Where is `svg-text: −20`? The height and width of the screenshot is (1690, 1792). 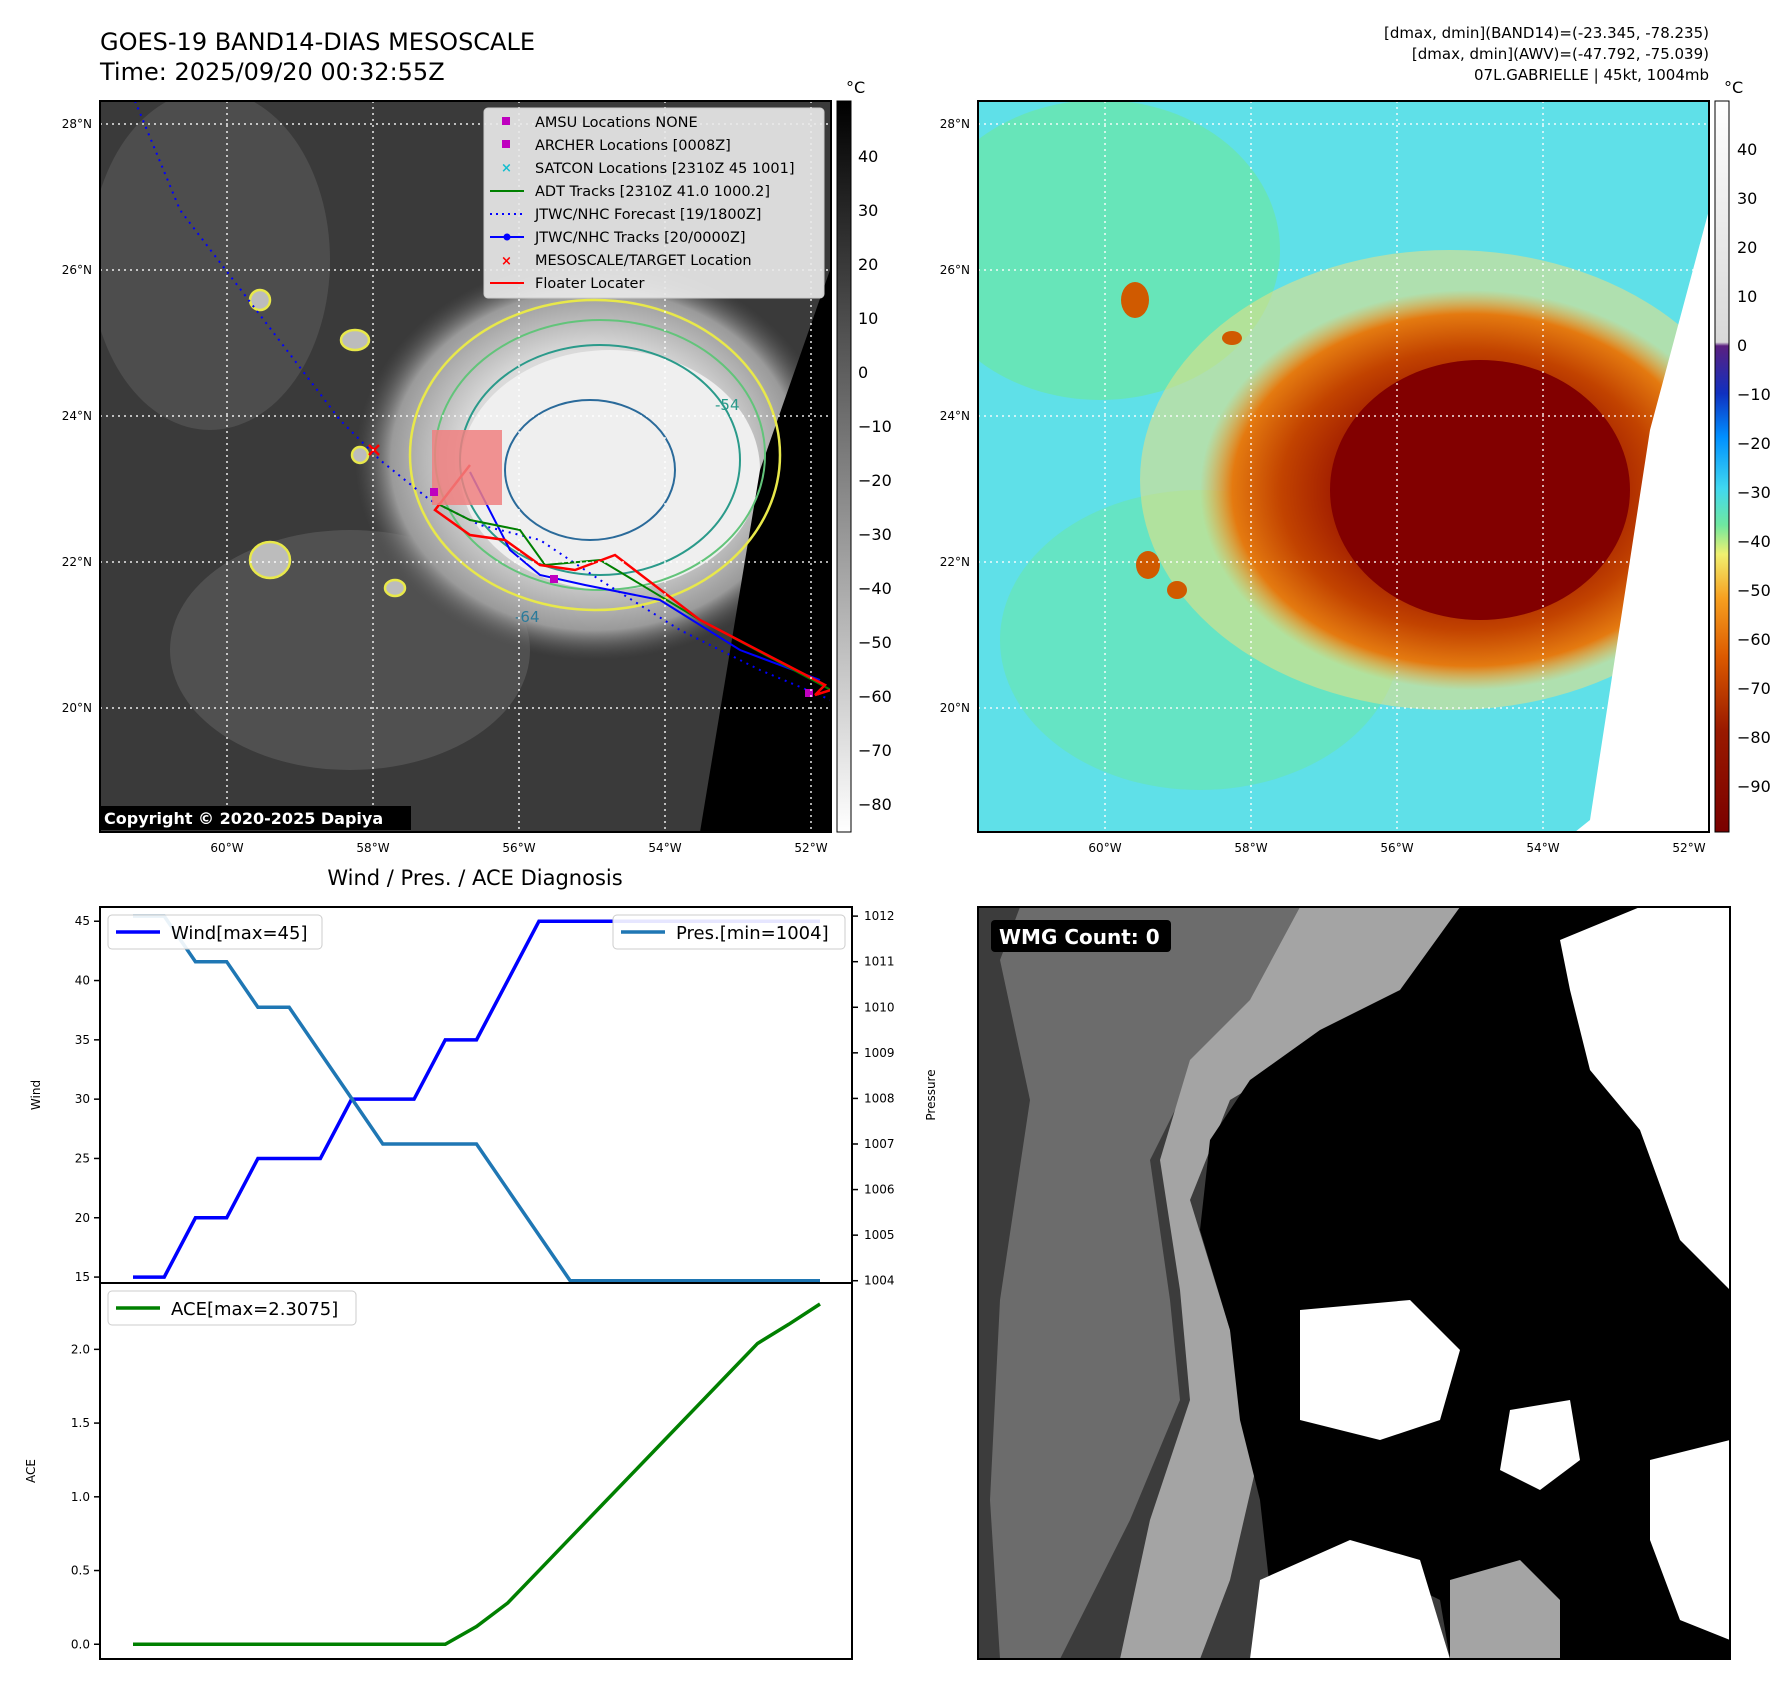 svg-text: −20 is located at coordinates (875, 480).